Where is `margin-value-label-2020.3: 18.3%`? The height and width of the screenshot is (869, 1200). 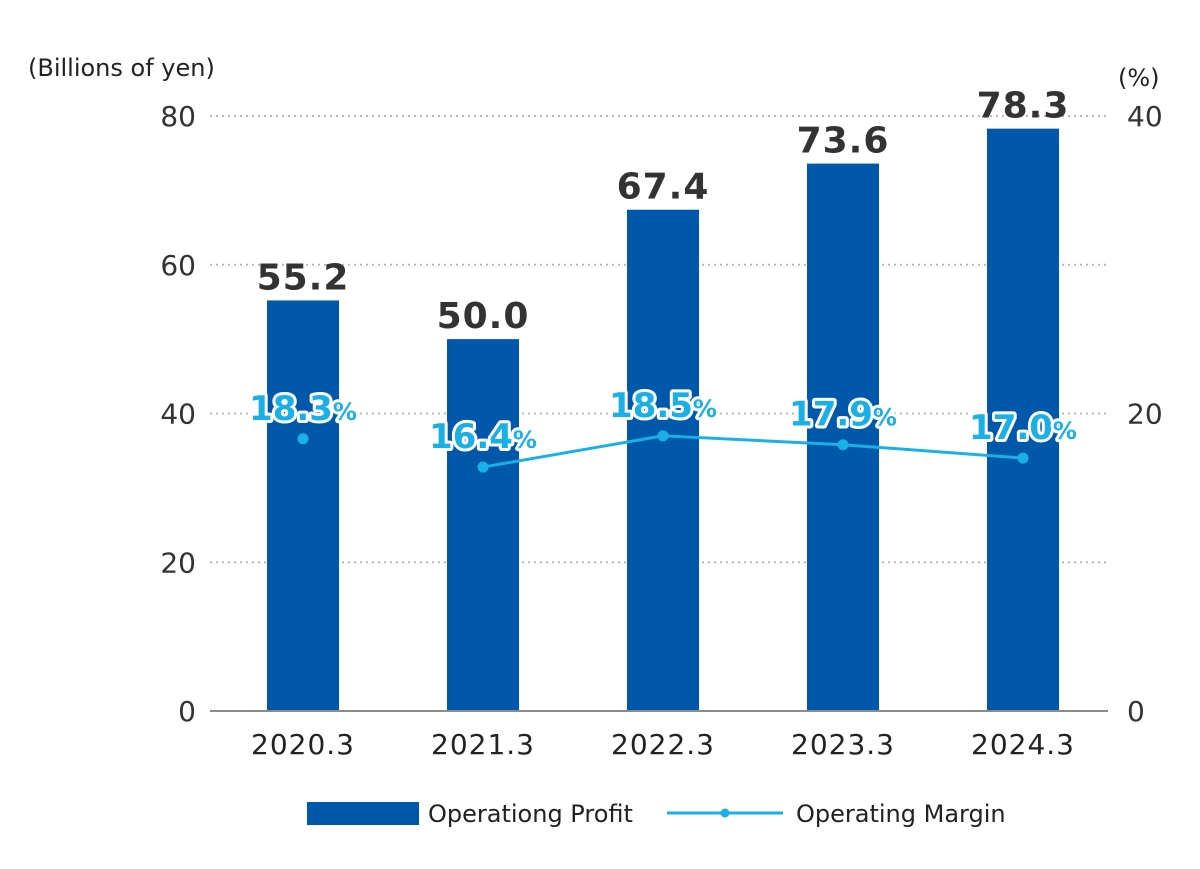 margin-value-label-2020.3: 18.3% is located at coordinates (303, 409).